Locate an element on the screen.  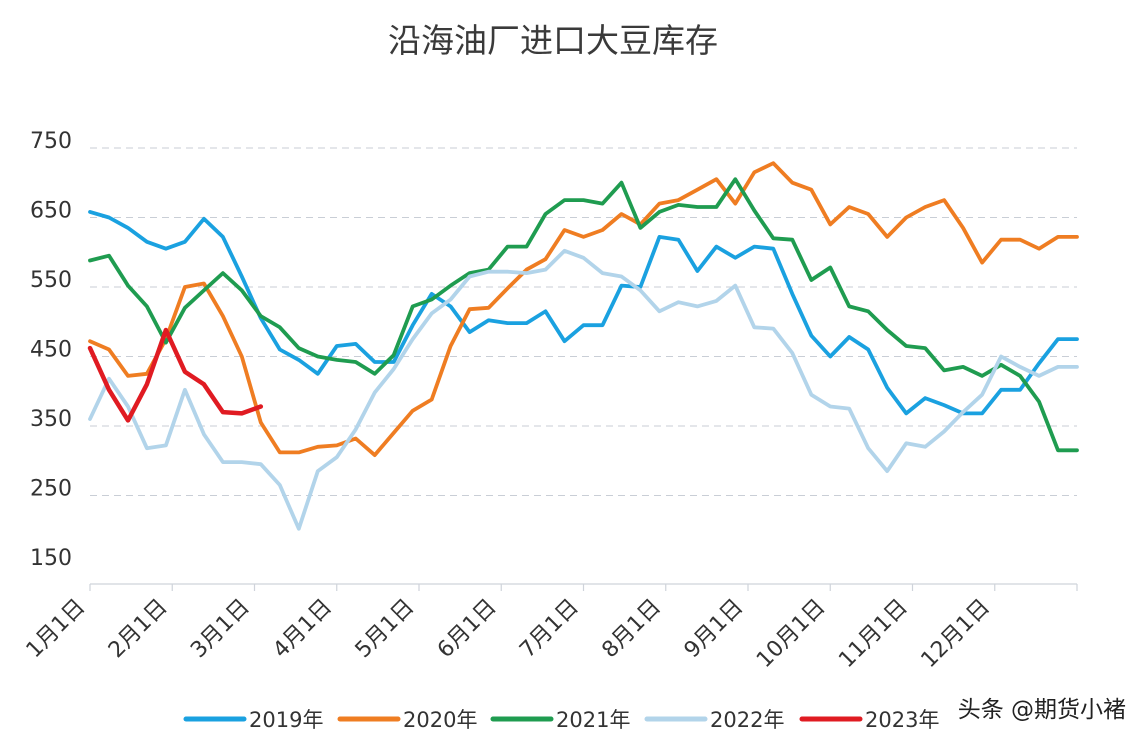
y-tick-label: 350 is located at coordinates (51, 419).